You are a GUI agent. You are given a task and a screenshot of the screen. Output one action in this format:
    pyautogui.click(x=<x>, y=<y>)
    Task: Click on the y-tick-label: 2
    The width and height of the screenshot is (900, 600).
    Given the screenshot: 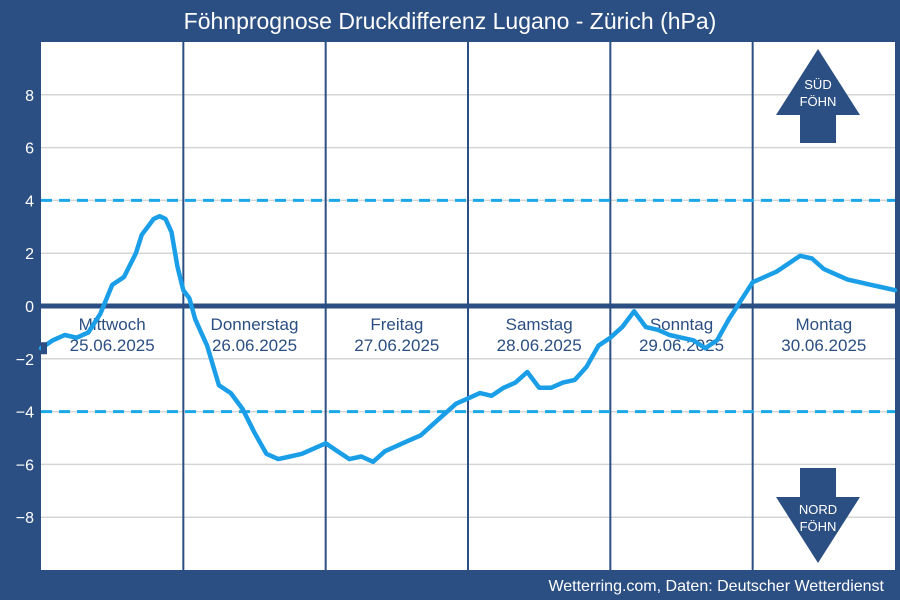 What is the action you would take?
    pyautogui.click(x=29, y=254)
    